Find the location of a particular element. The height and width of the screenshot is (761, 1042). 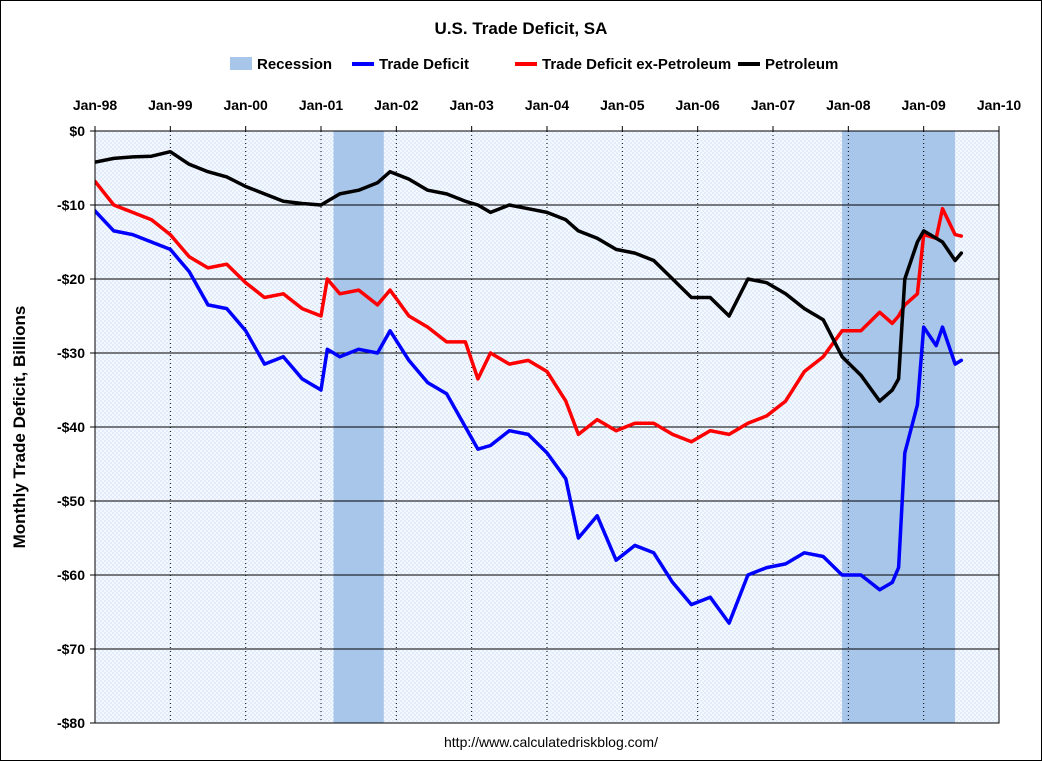

y-tick-label: -$40 is located at coordinates (71, 427).